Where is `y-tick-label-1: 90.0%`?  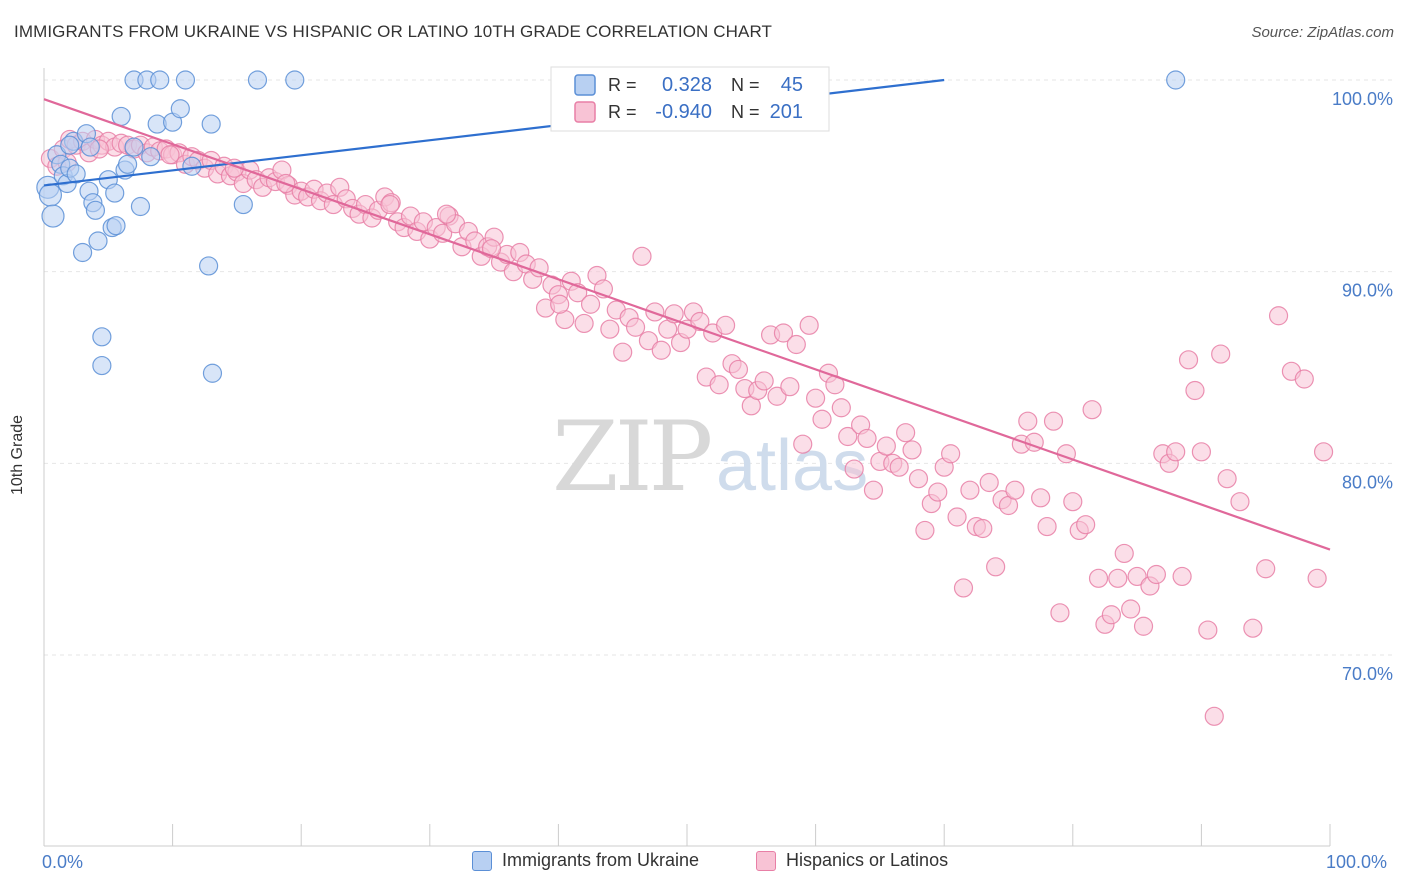
y-tick-label-1: 90.0% is located at coordinates (1367, 291).